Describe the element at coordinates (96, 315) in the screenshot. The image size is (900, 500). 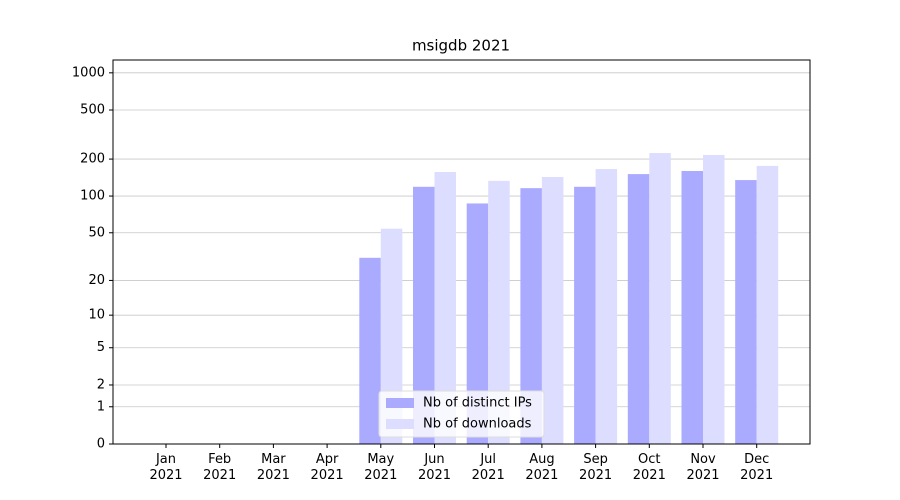
I see `y-tick-label: 10` at that location.